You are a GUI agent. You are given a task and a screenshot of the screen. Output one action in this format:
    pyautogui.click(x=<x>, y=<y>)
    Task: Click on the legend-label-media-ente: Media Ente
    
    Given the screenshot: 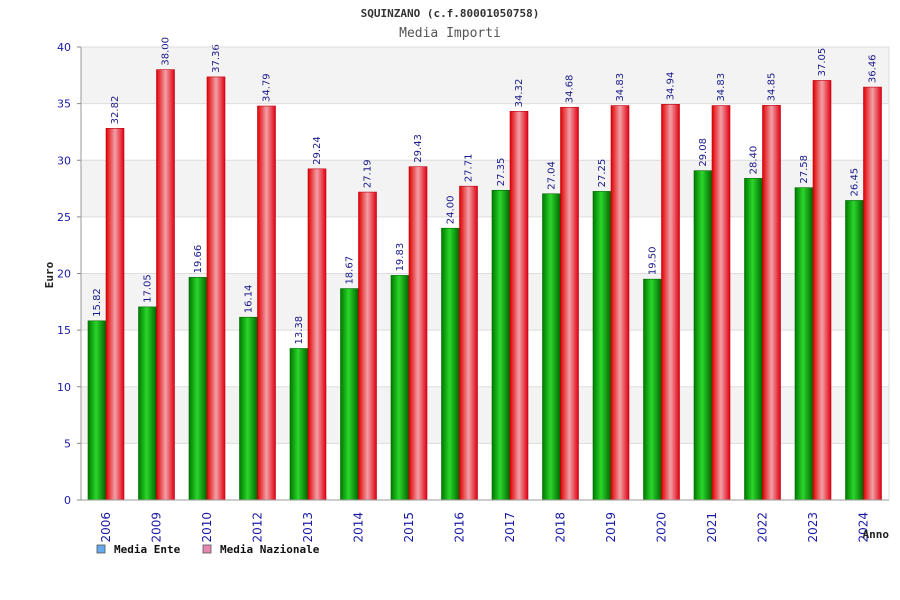 What is the action you would take?
    pyautogui.click(x=147, y=549)
    